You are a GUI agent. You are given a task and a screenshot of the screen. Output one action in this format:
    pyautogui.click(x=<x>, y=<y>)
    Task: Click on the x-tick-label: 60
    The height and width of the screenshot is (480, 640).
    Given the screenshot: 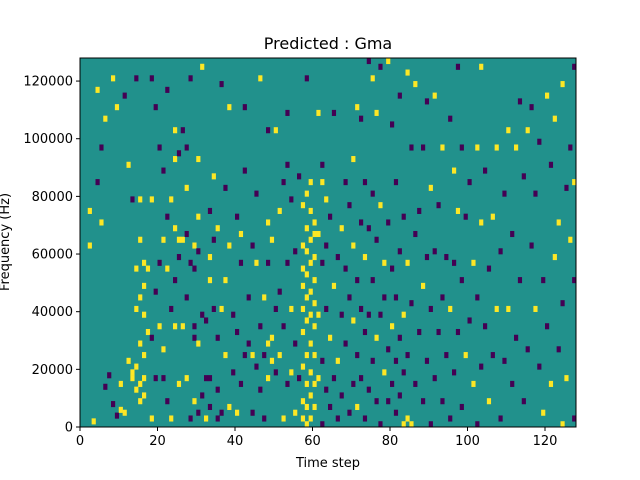 What is the action you would take?
    pyautogui.click(x=312, y=441)
    